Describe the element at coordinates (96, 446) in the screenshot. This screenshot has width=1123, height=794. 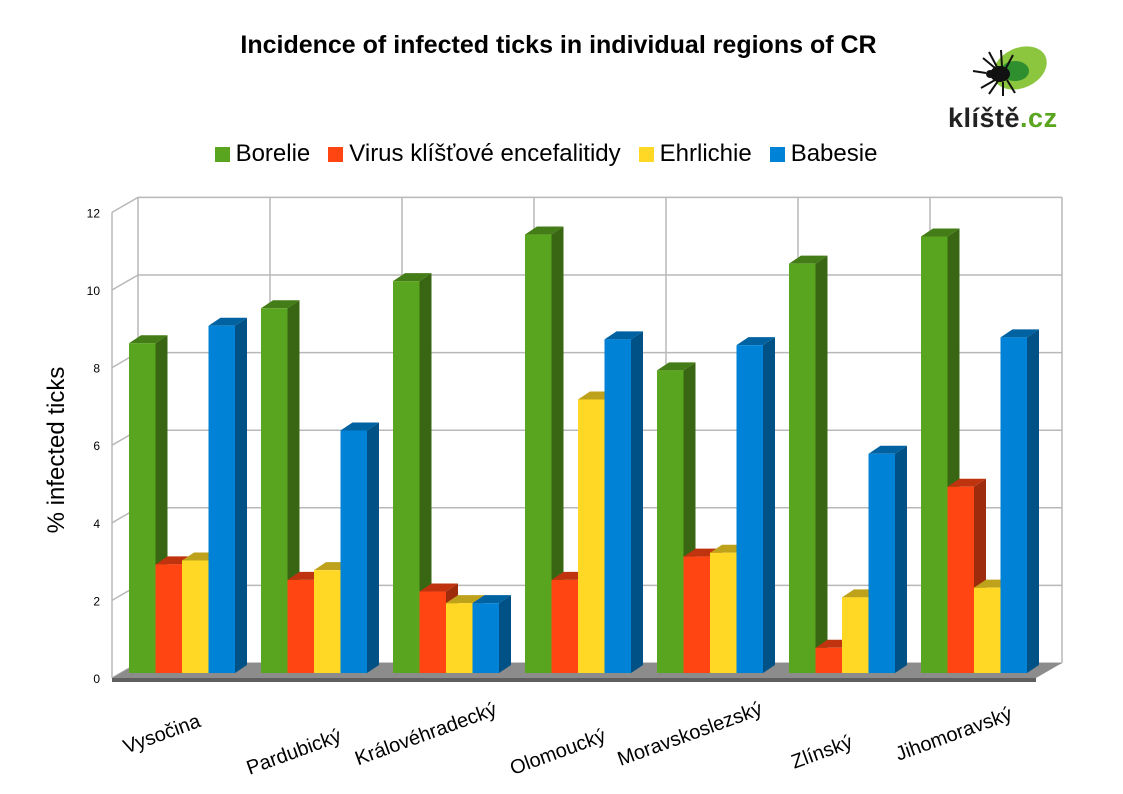
I see `y-tick-label: 6` at that location.